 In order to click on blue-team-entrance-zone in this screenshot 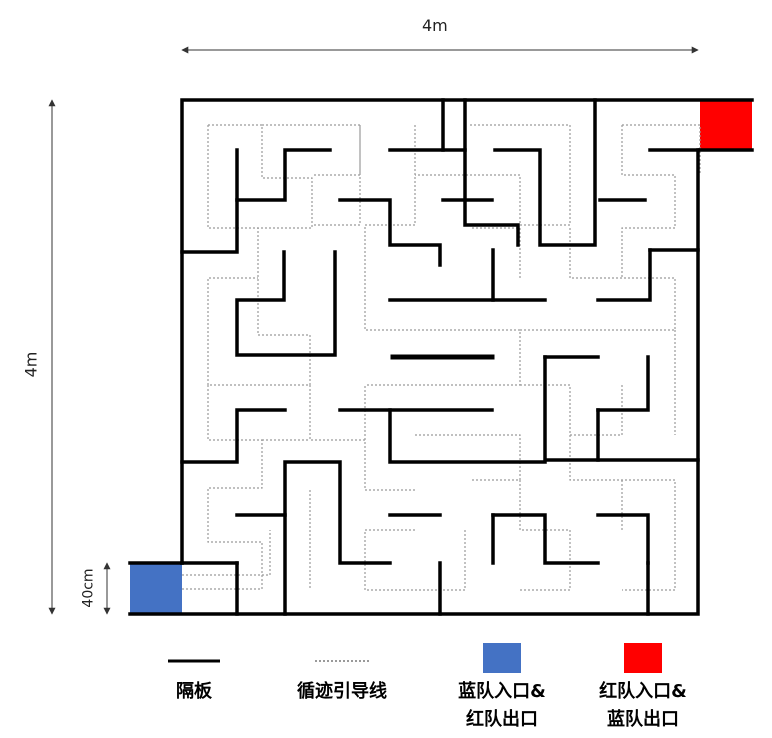, I will do `click(156, 588)`.